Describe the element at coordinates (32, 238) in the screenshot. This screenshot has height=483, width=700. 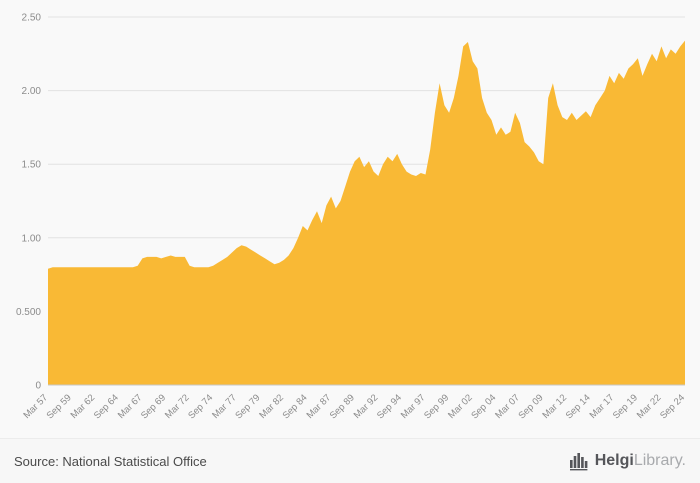
I see `y-tick-label: 1.00` at that location.